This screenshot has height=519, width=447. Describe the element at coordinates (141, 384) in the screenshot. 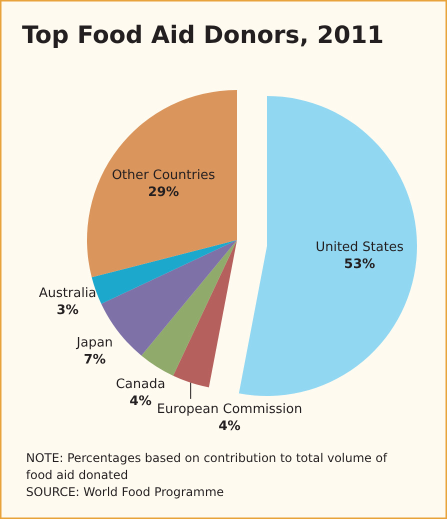

I see `slice-label: Canada` at that location.